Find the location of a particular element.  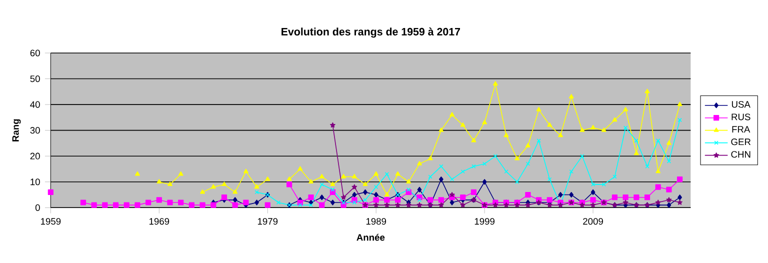

legend-label: FRA is located at coordinates (741, 129).